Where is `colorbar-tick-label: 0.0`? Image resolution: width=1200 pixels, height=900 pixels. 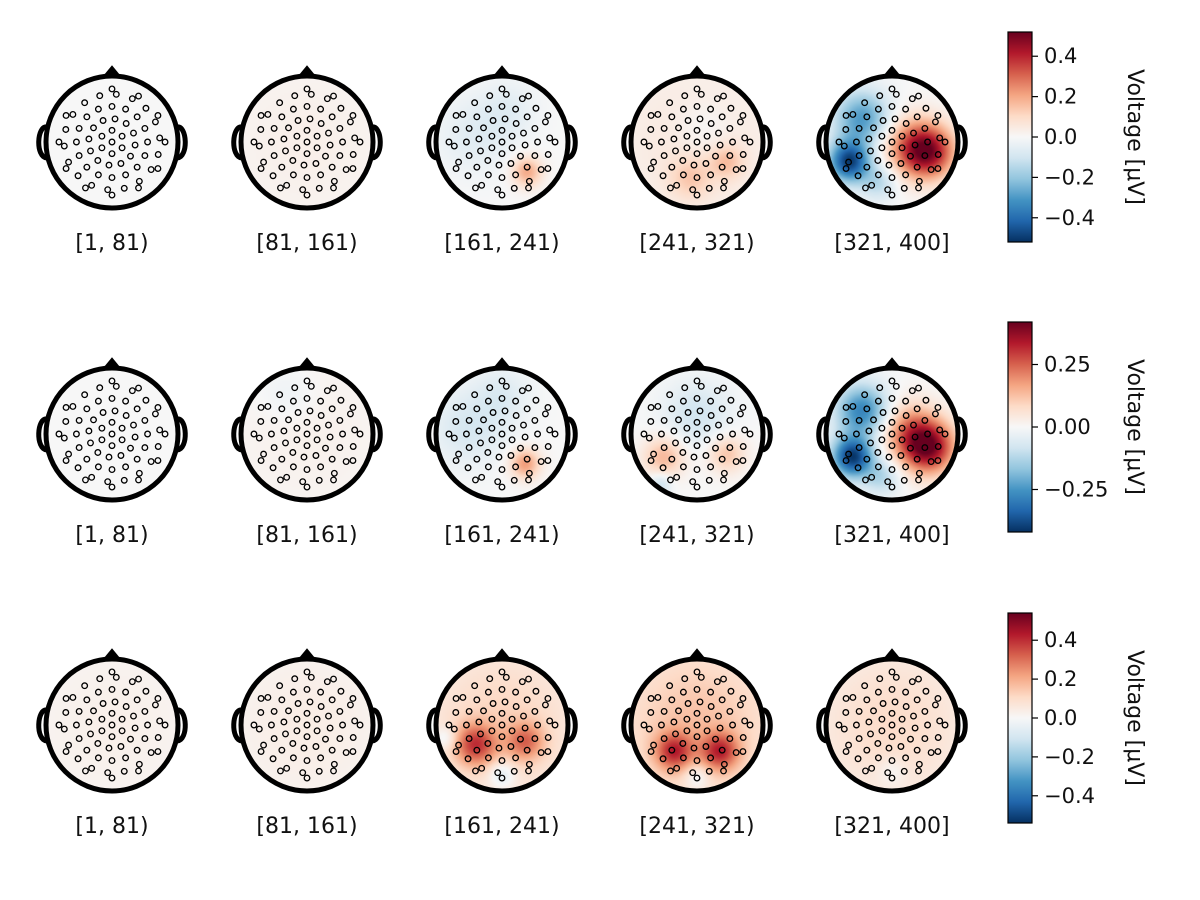 colorbar-tick-label: 0.0 is located at coordinates (1060, 137).